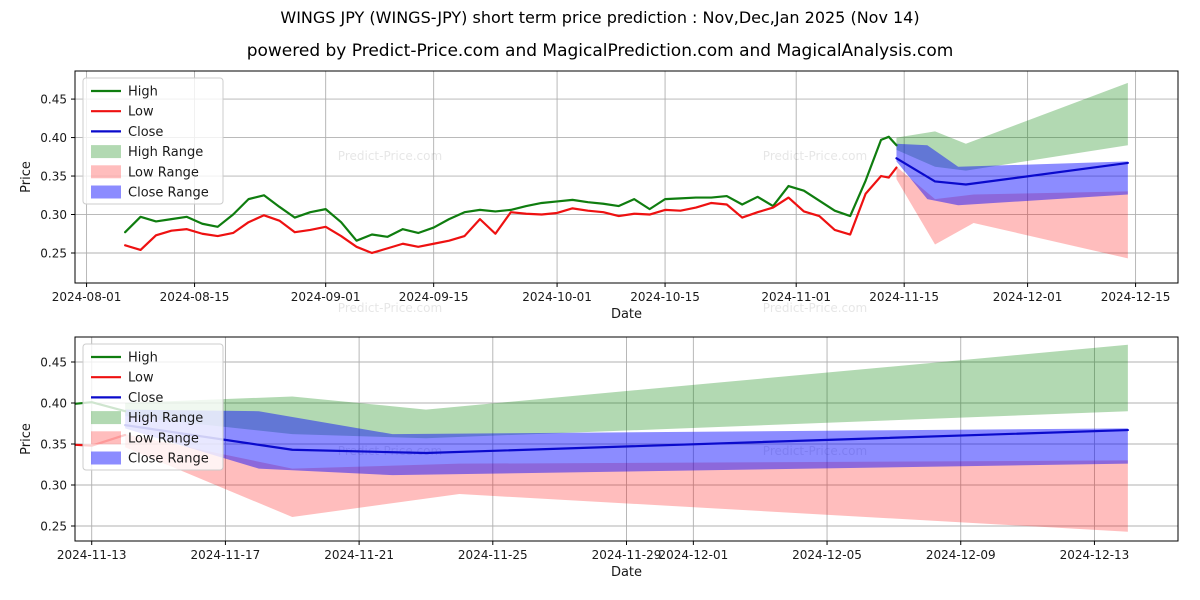  I want to click on svg-text: 2024-11-21, so click(359, 555).